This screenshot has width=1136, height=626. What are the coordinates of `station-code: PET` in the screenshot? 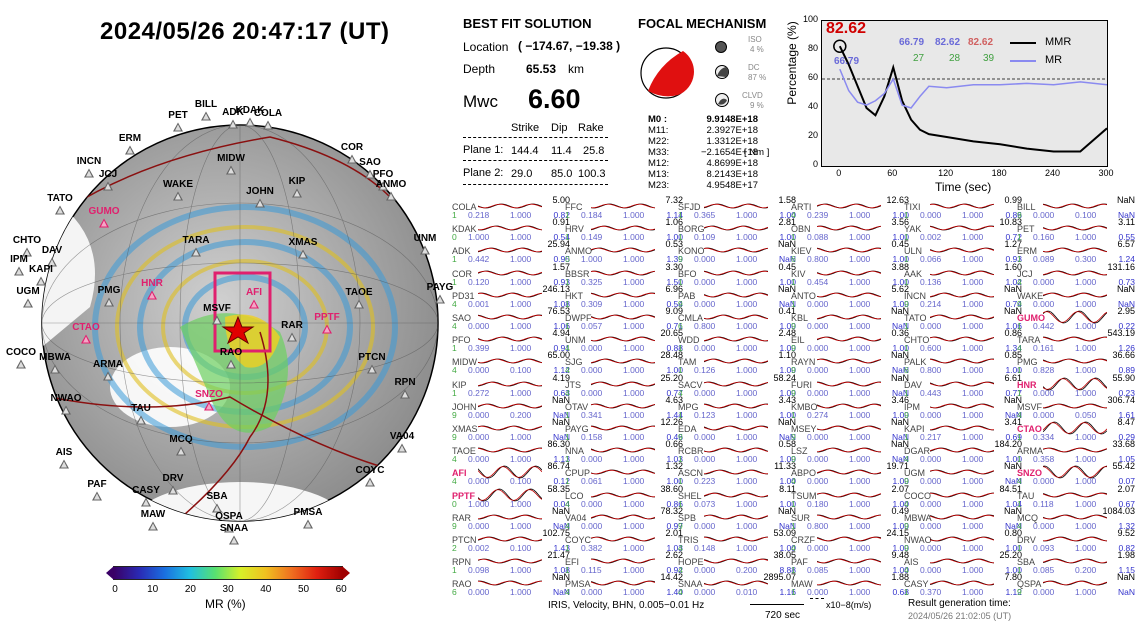 It's located at (1026, 229).